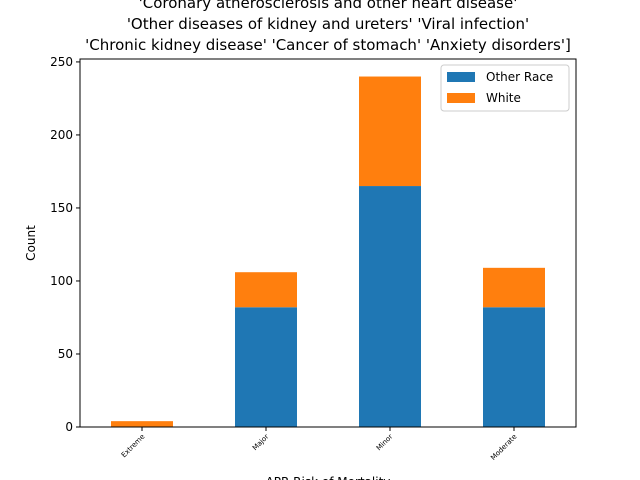 The width and height of the screenshot is (640, 480). I want to click on y-tick-label: 50, so click(65, 354).